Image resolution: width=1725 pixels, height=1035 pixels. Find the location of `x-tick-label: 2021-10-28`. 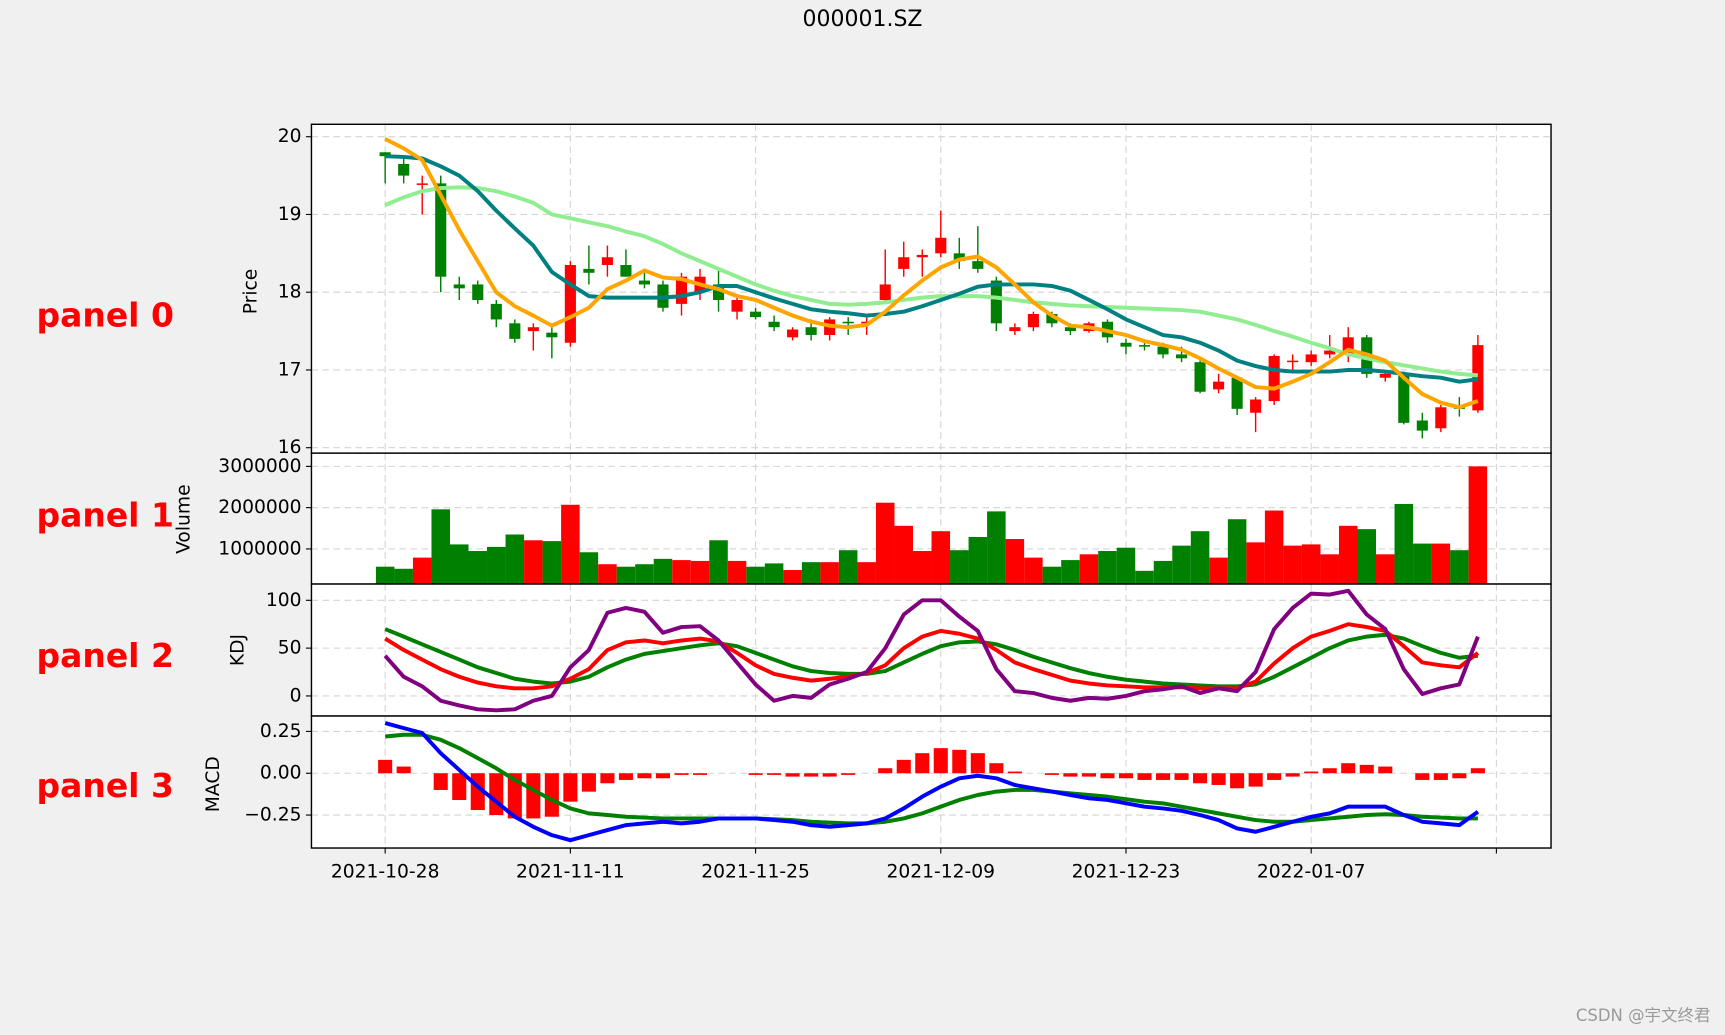

x-tick-label: 2021-10-28 is located at coordinates (385, 872).